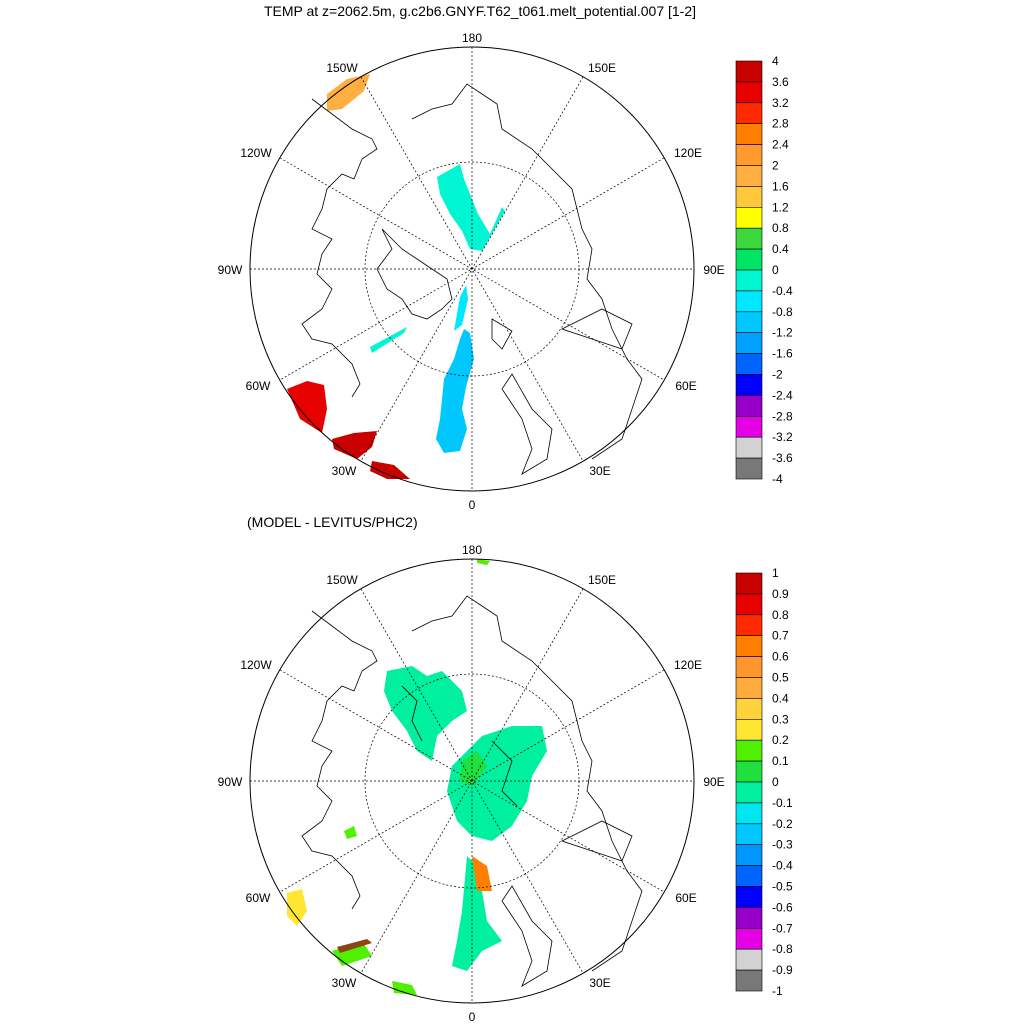 This screenshot has width=1024, height=1024. What do you see at coordinates (350, 832) in the screenshot?
I see `region-left-green-dot` at bounding box center [350, 832].